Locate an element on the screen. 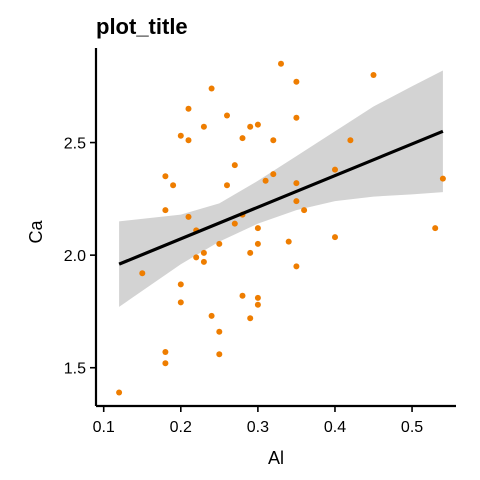 Image resolution: width=480 pixels, height=480 pixels. x-axis-label: Al is located at coordinates (276, 458).